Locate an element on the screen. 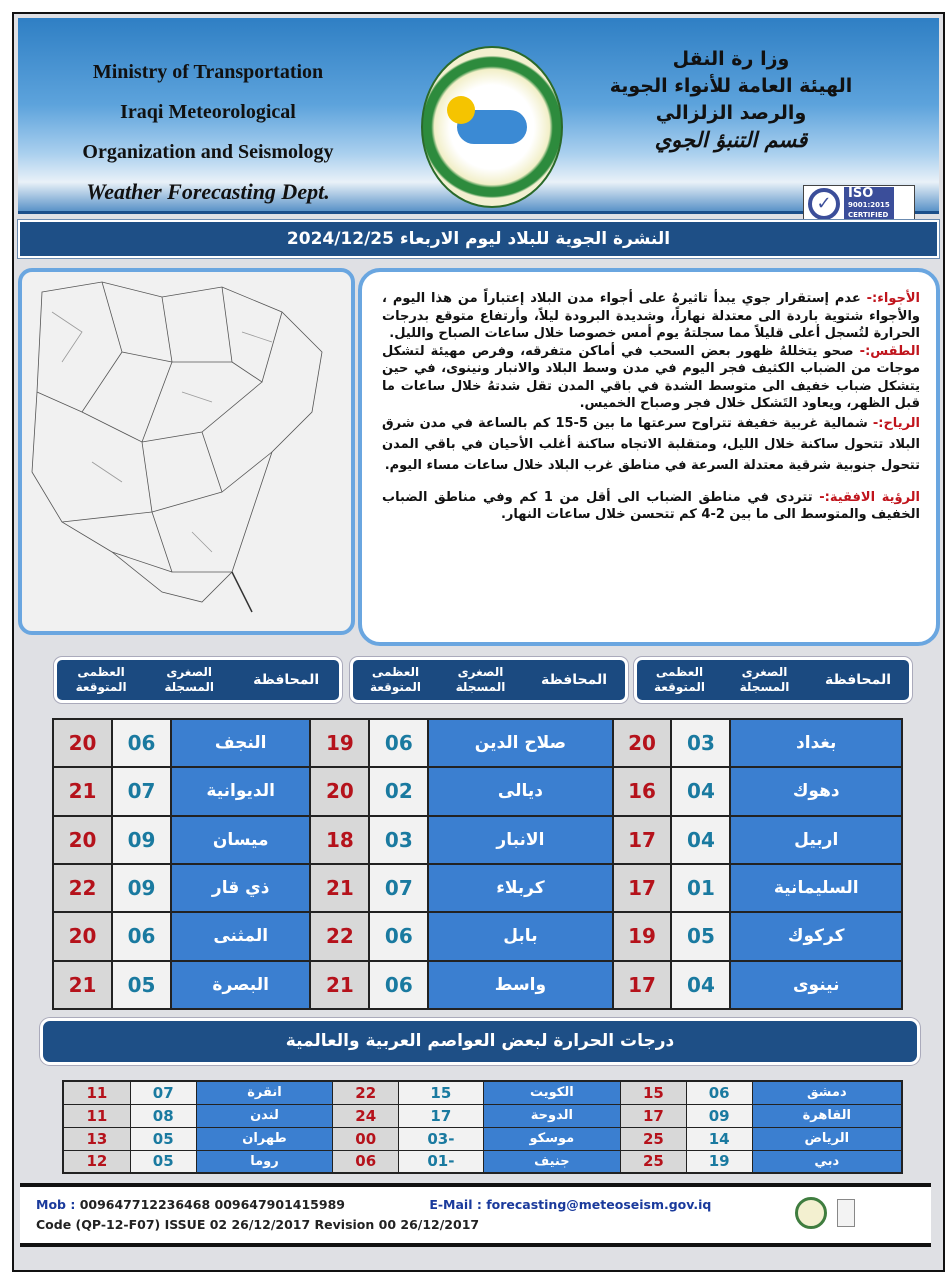  province-boundaries-map is located at coordinates (177, 447).